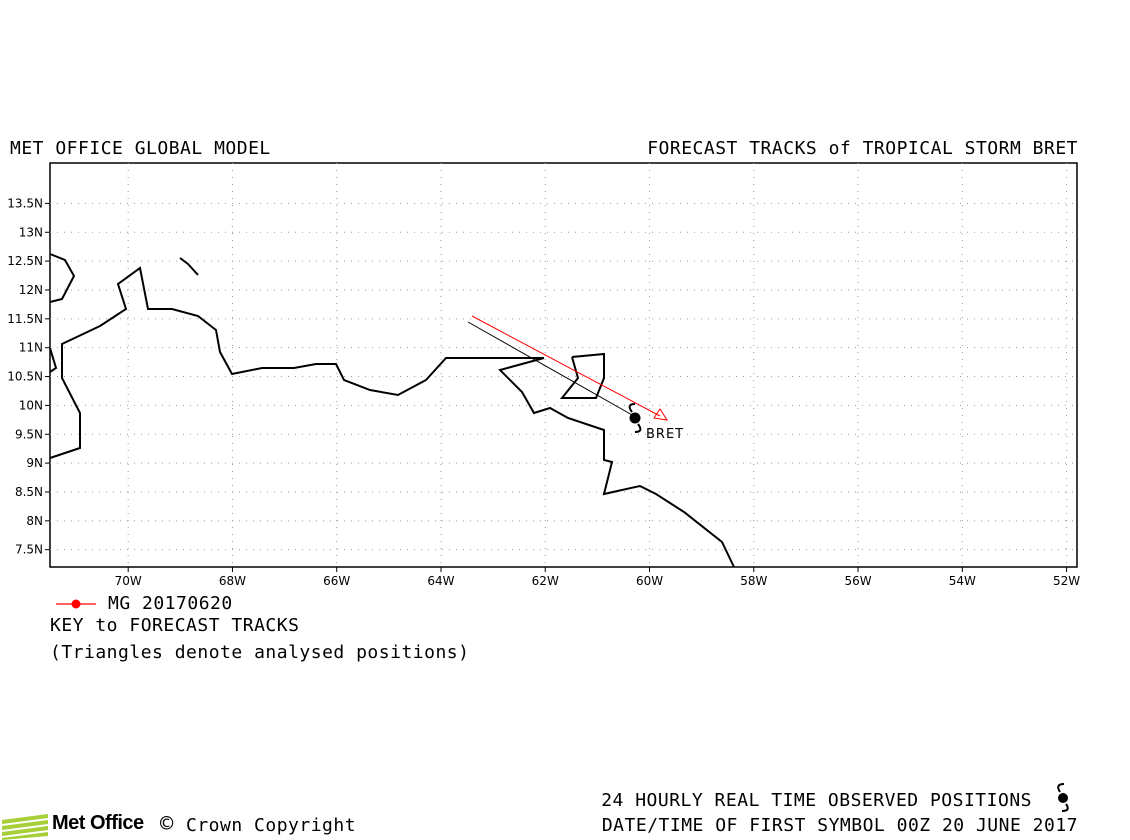 This screenshot has width=1130, height=840. I want to click on key-note: (Triangles denote analysed positions), so click(260, 652).